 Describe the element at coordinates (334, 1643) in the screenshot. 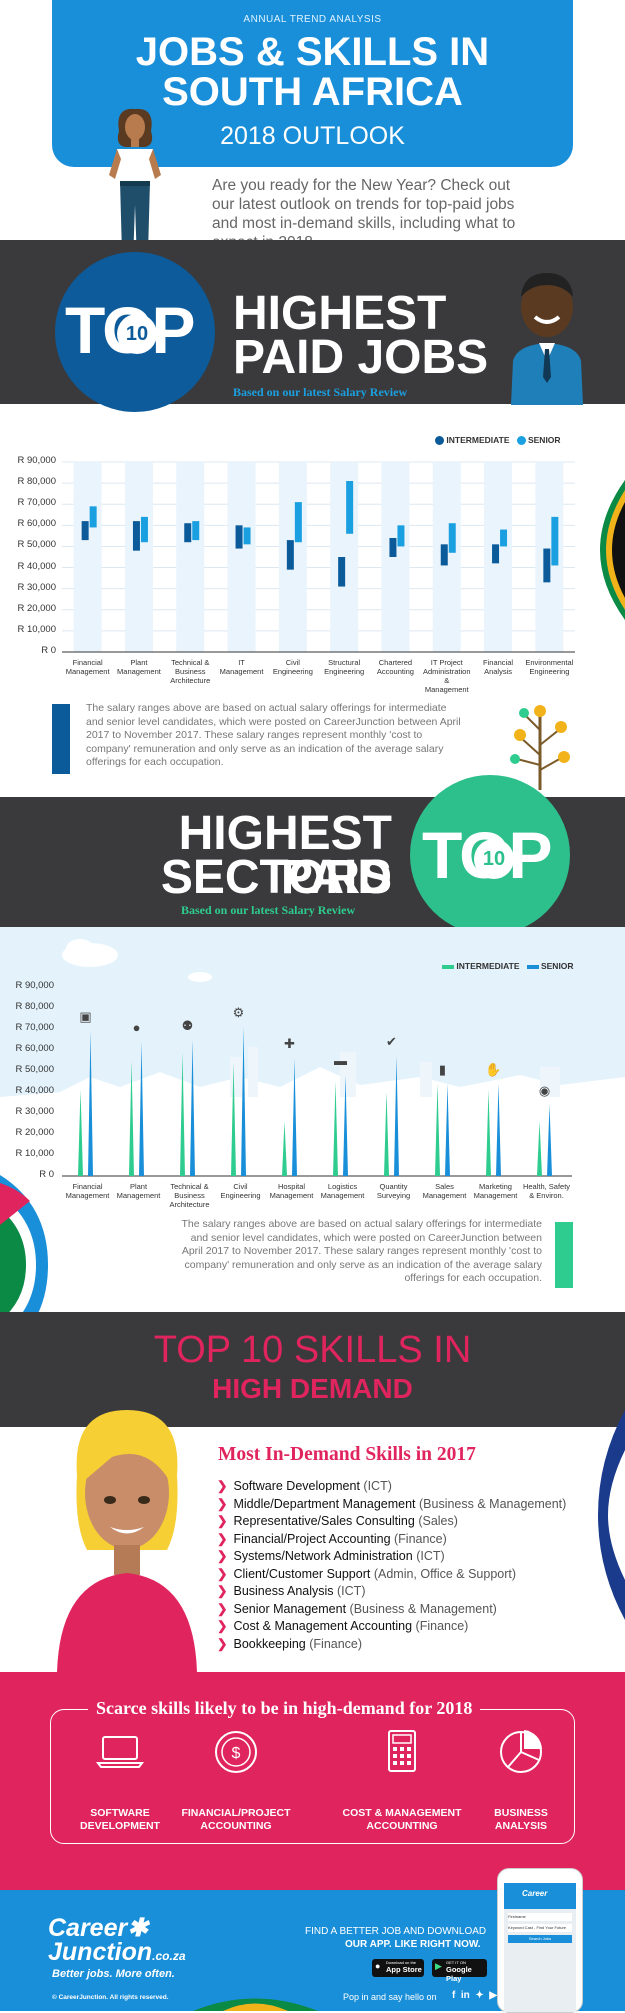

I see `skill-category: (Finance)` at that location.